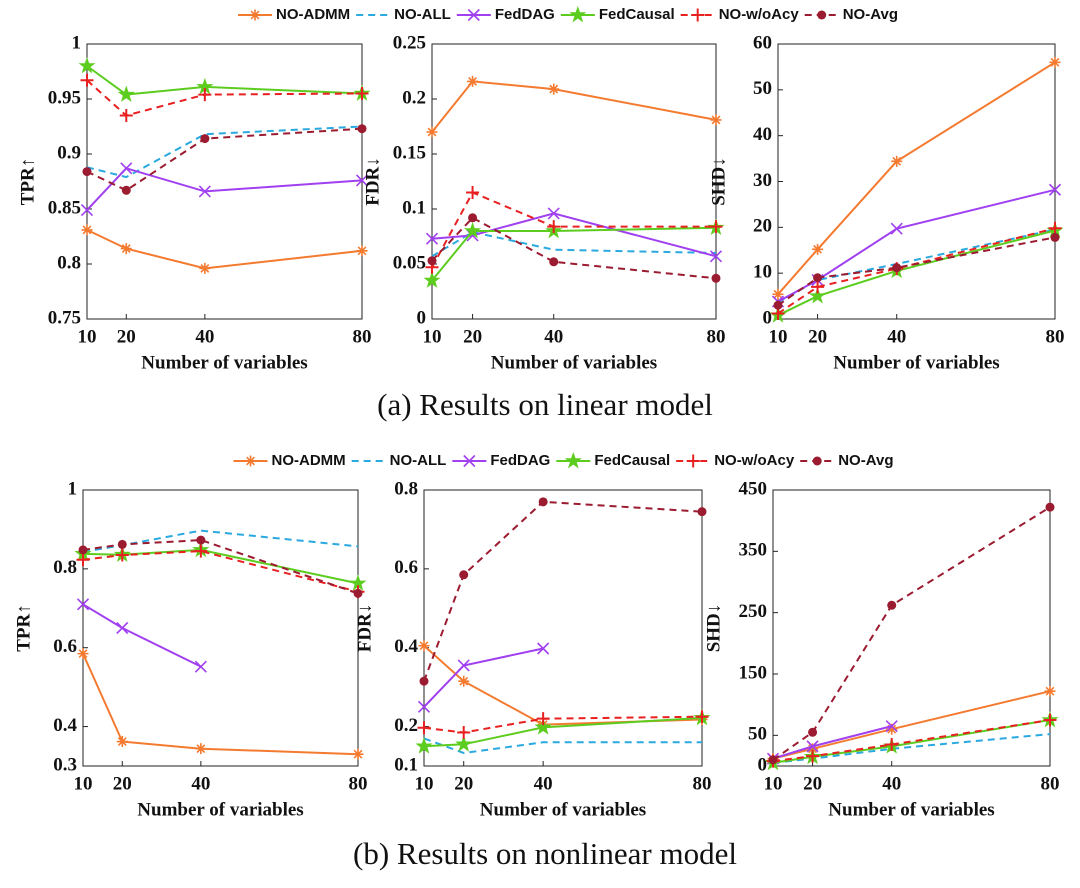 Image resolution: width=1080 pixels, height=888 pixels. I want to click on y-tick-label: 350, so click(753, 550).